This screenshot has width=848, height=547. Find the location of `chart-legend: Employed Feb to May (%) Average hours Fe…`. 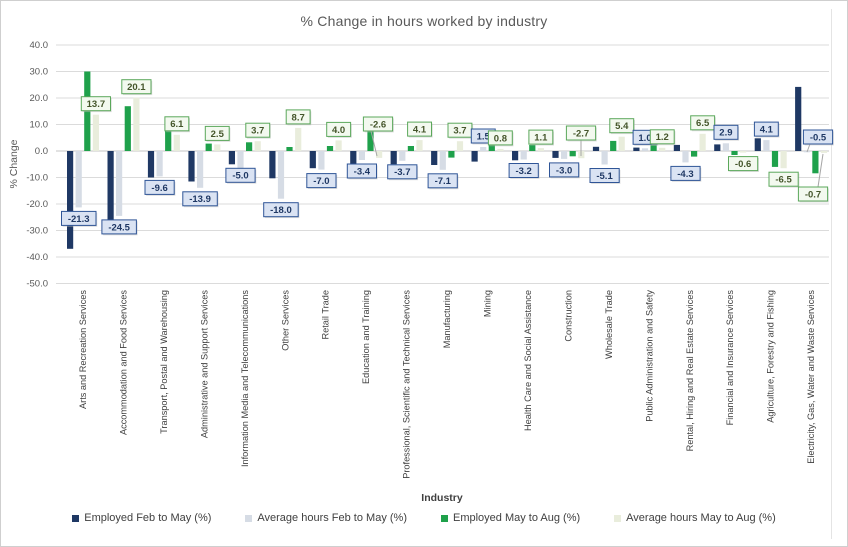

chart-legend: Employed Feb to May (%) Average hours Fe… is located at coordinates (424, 518).